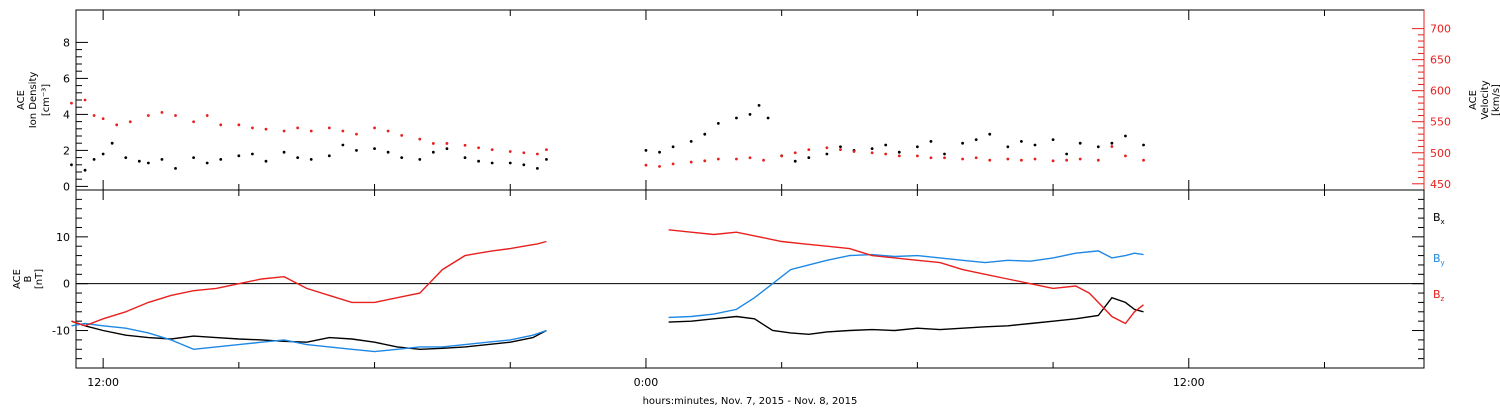 This screenshot has height=410, width=1500. I want to click on ion-density-tick-label: 8, so click(66, 42).